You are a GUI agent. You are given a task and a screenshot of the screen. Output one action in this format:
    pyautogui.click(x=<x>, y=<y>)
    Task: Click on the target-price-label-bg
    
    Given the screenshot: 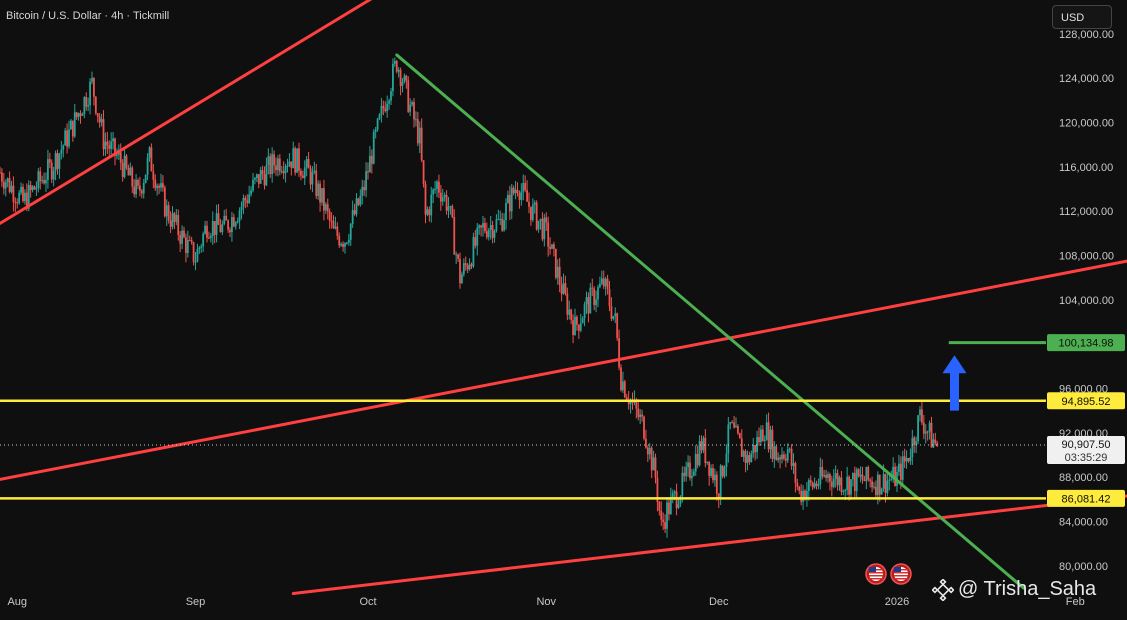 What is the action you would take?
    pyautogui.click(x=1086, y=343)
    